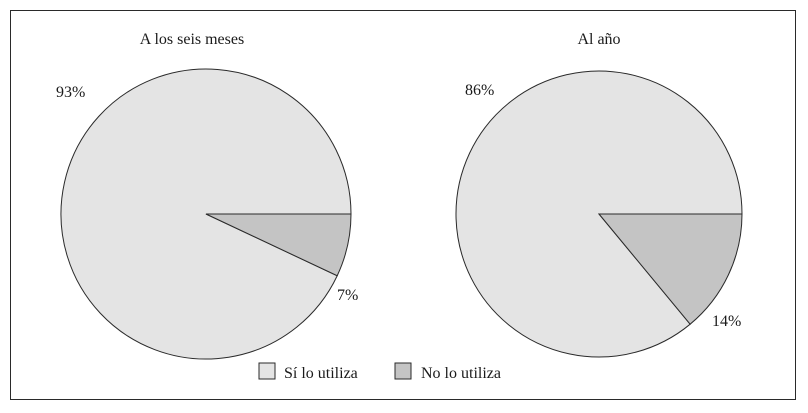 The image size is (808, 413). I want to click on legend: Sí lo utiliza No lo utiliza, so click(379, 372).